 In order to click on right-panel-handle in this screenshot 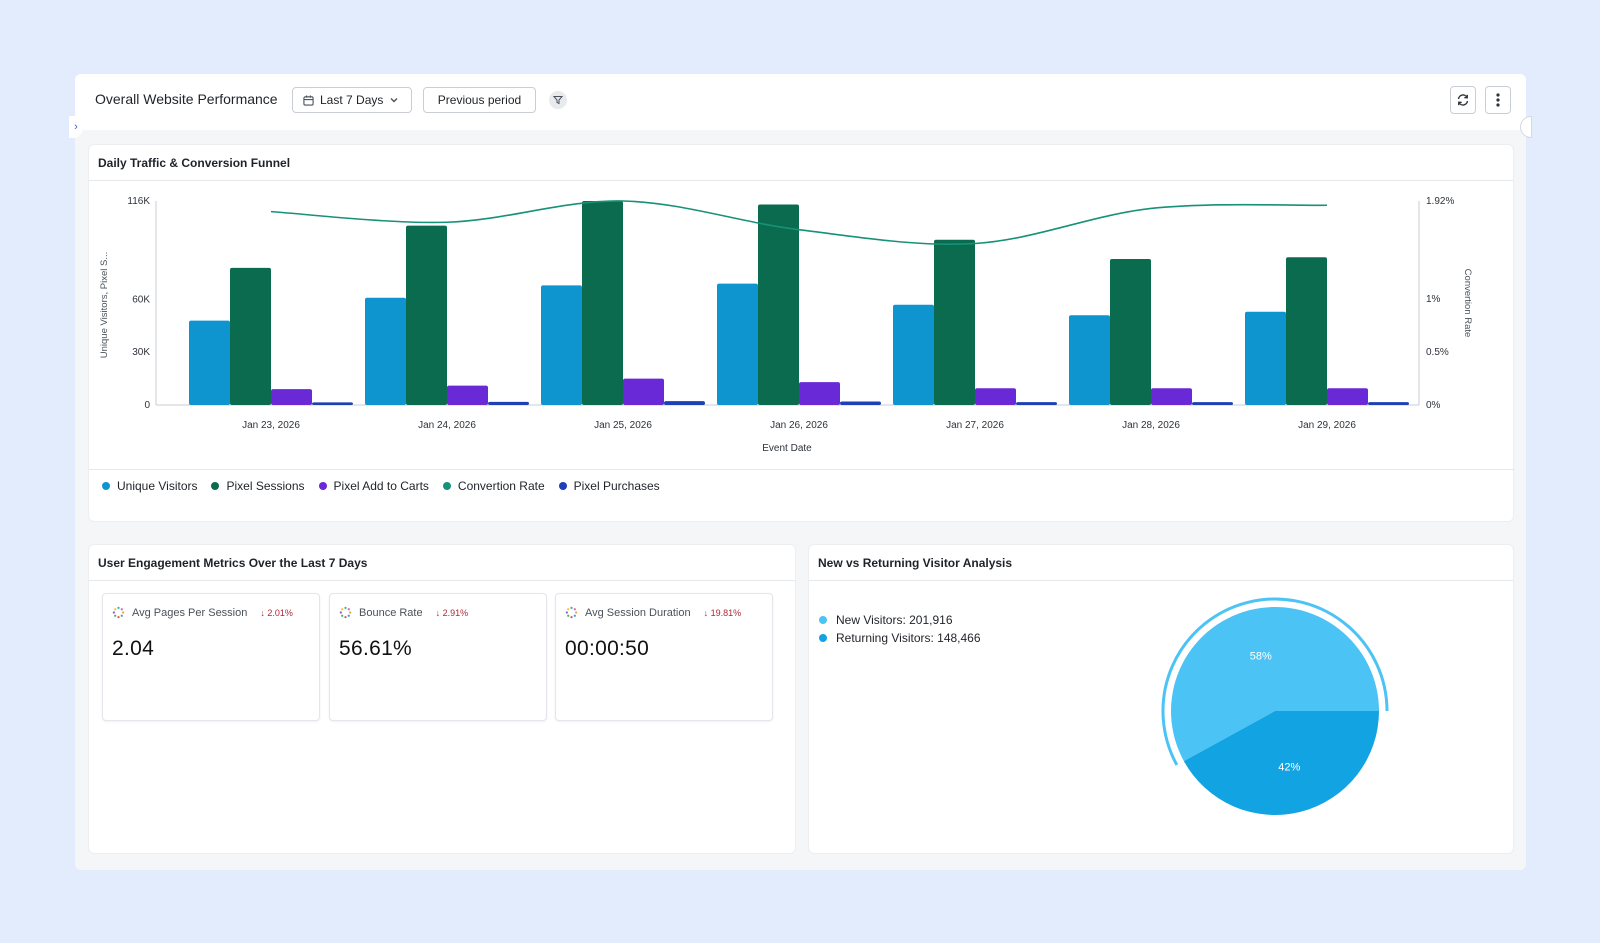, I will do `click(1526, 127)`.